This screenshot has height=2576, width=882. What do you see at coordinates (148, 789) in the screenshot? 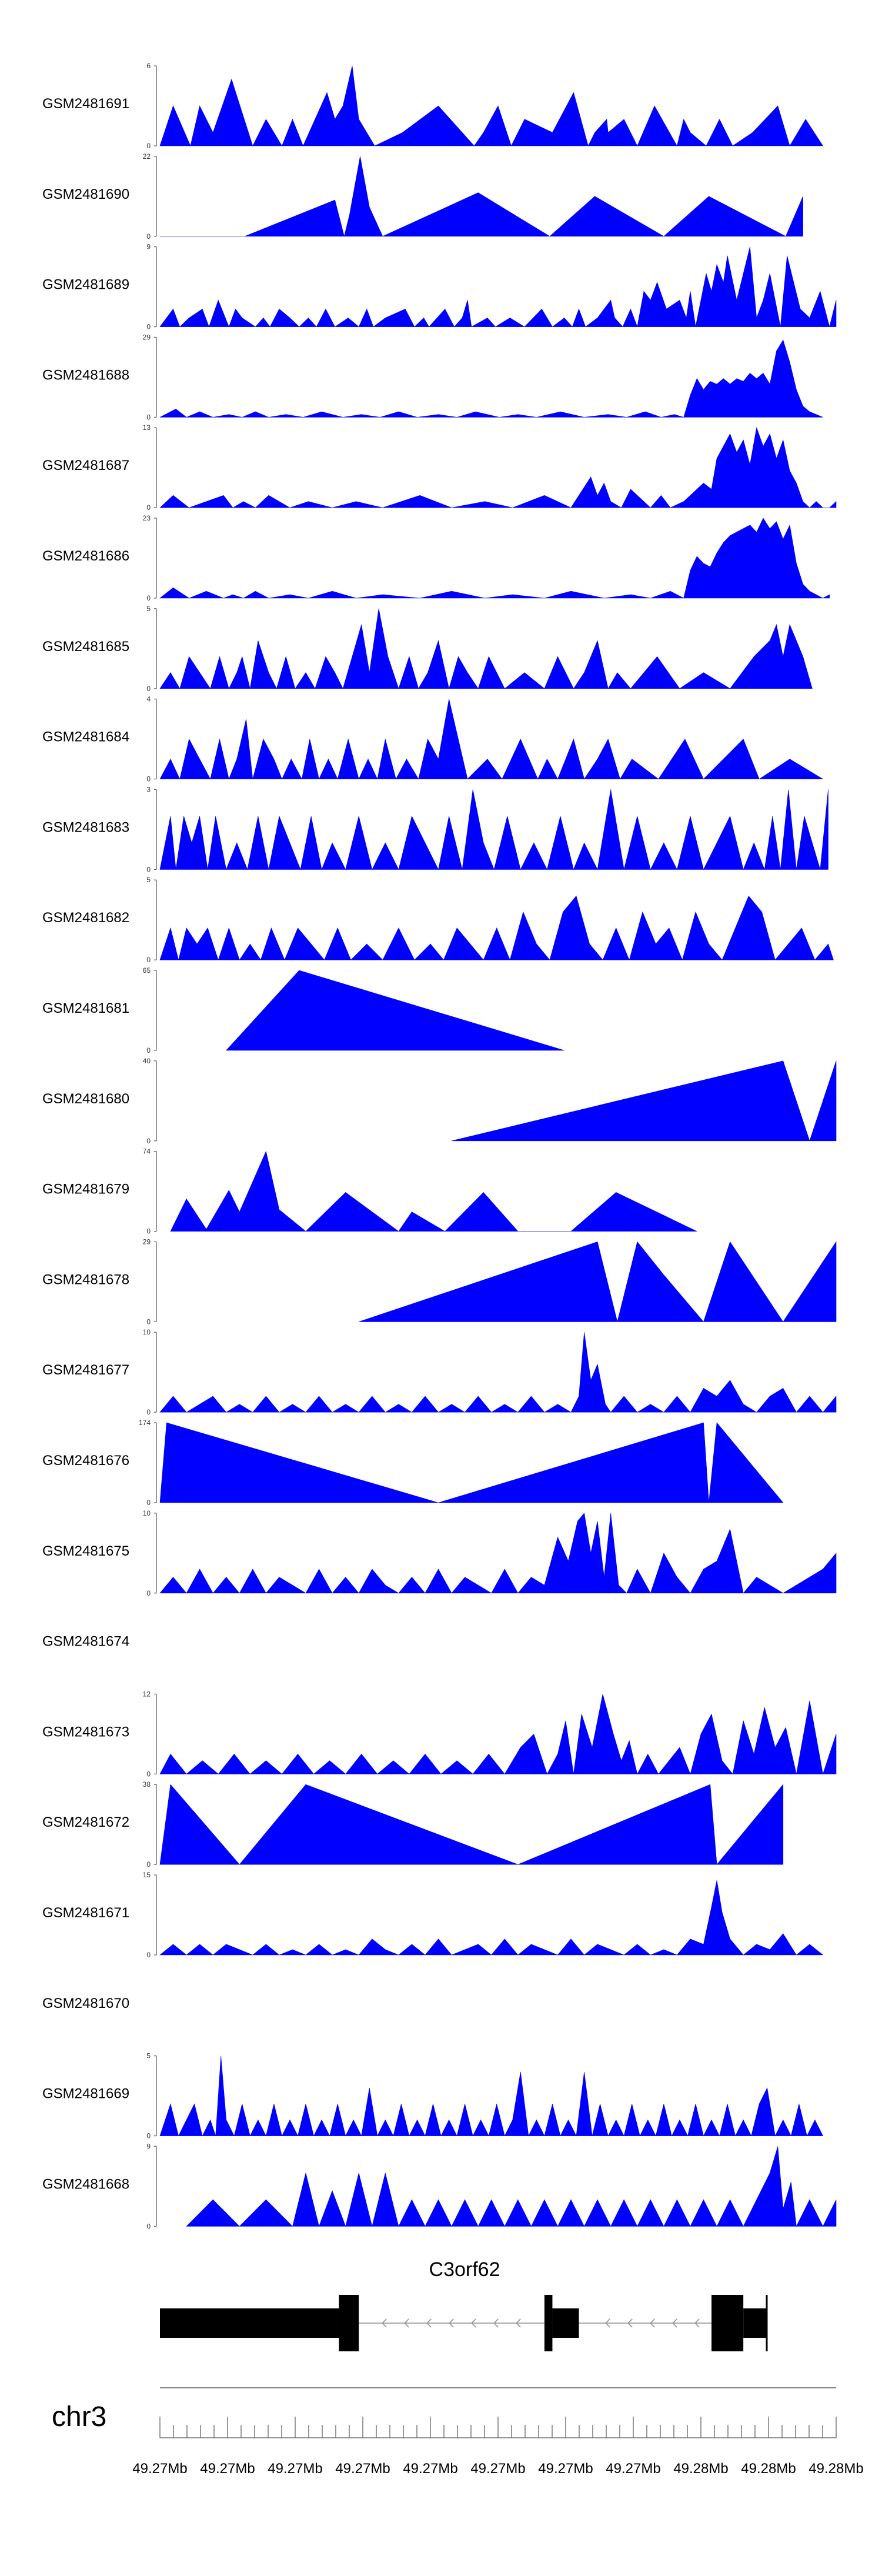
I see `y-max-label: 3` at bounding box center [148, 789].